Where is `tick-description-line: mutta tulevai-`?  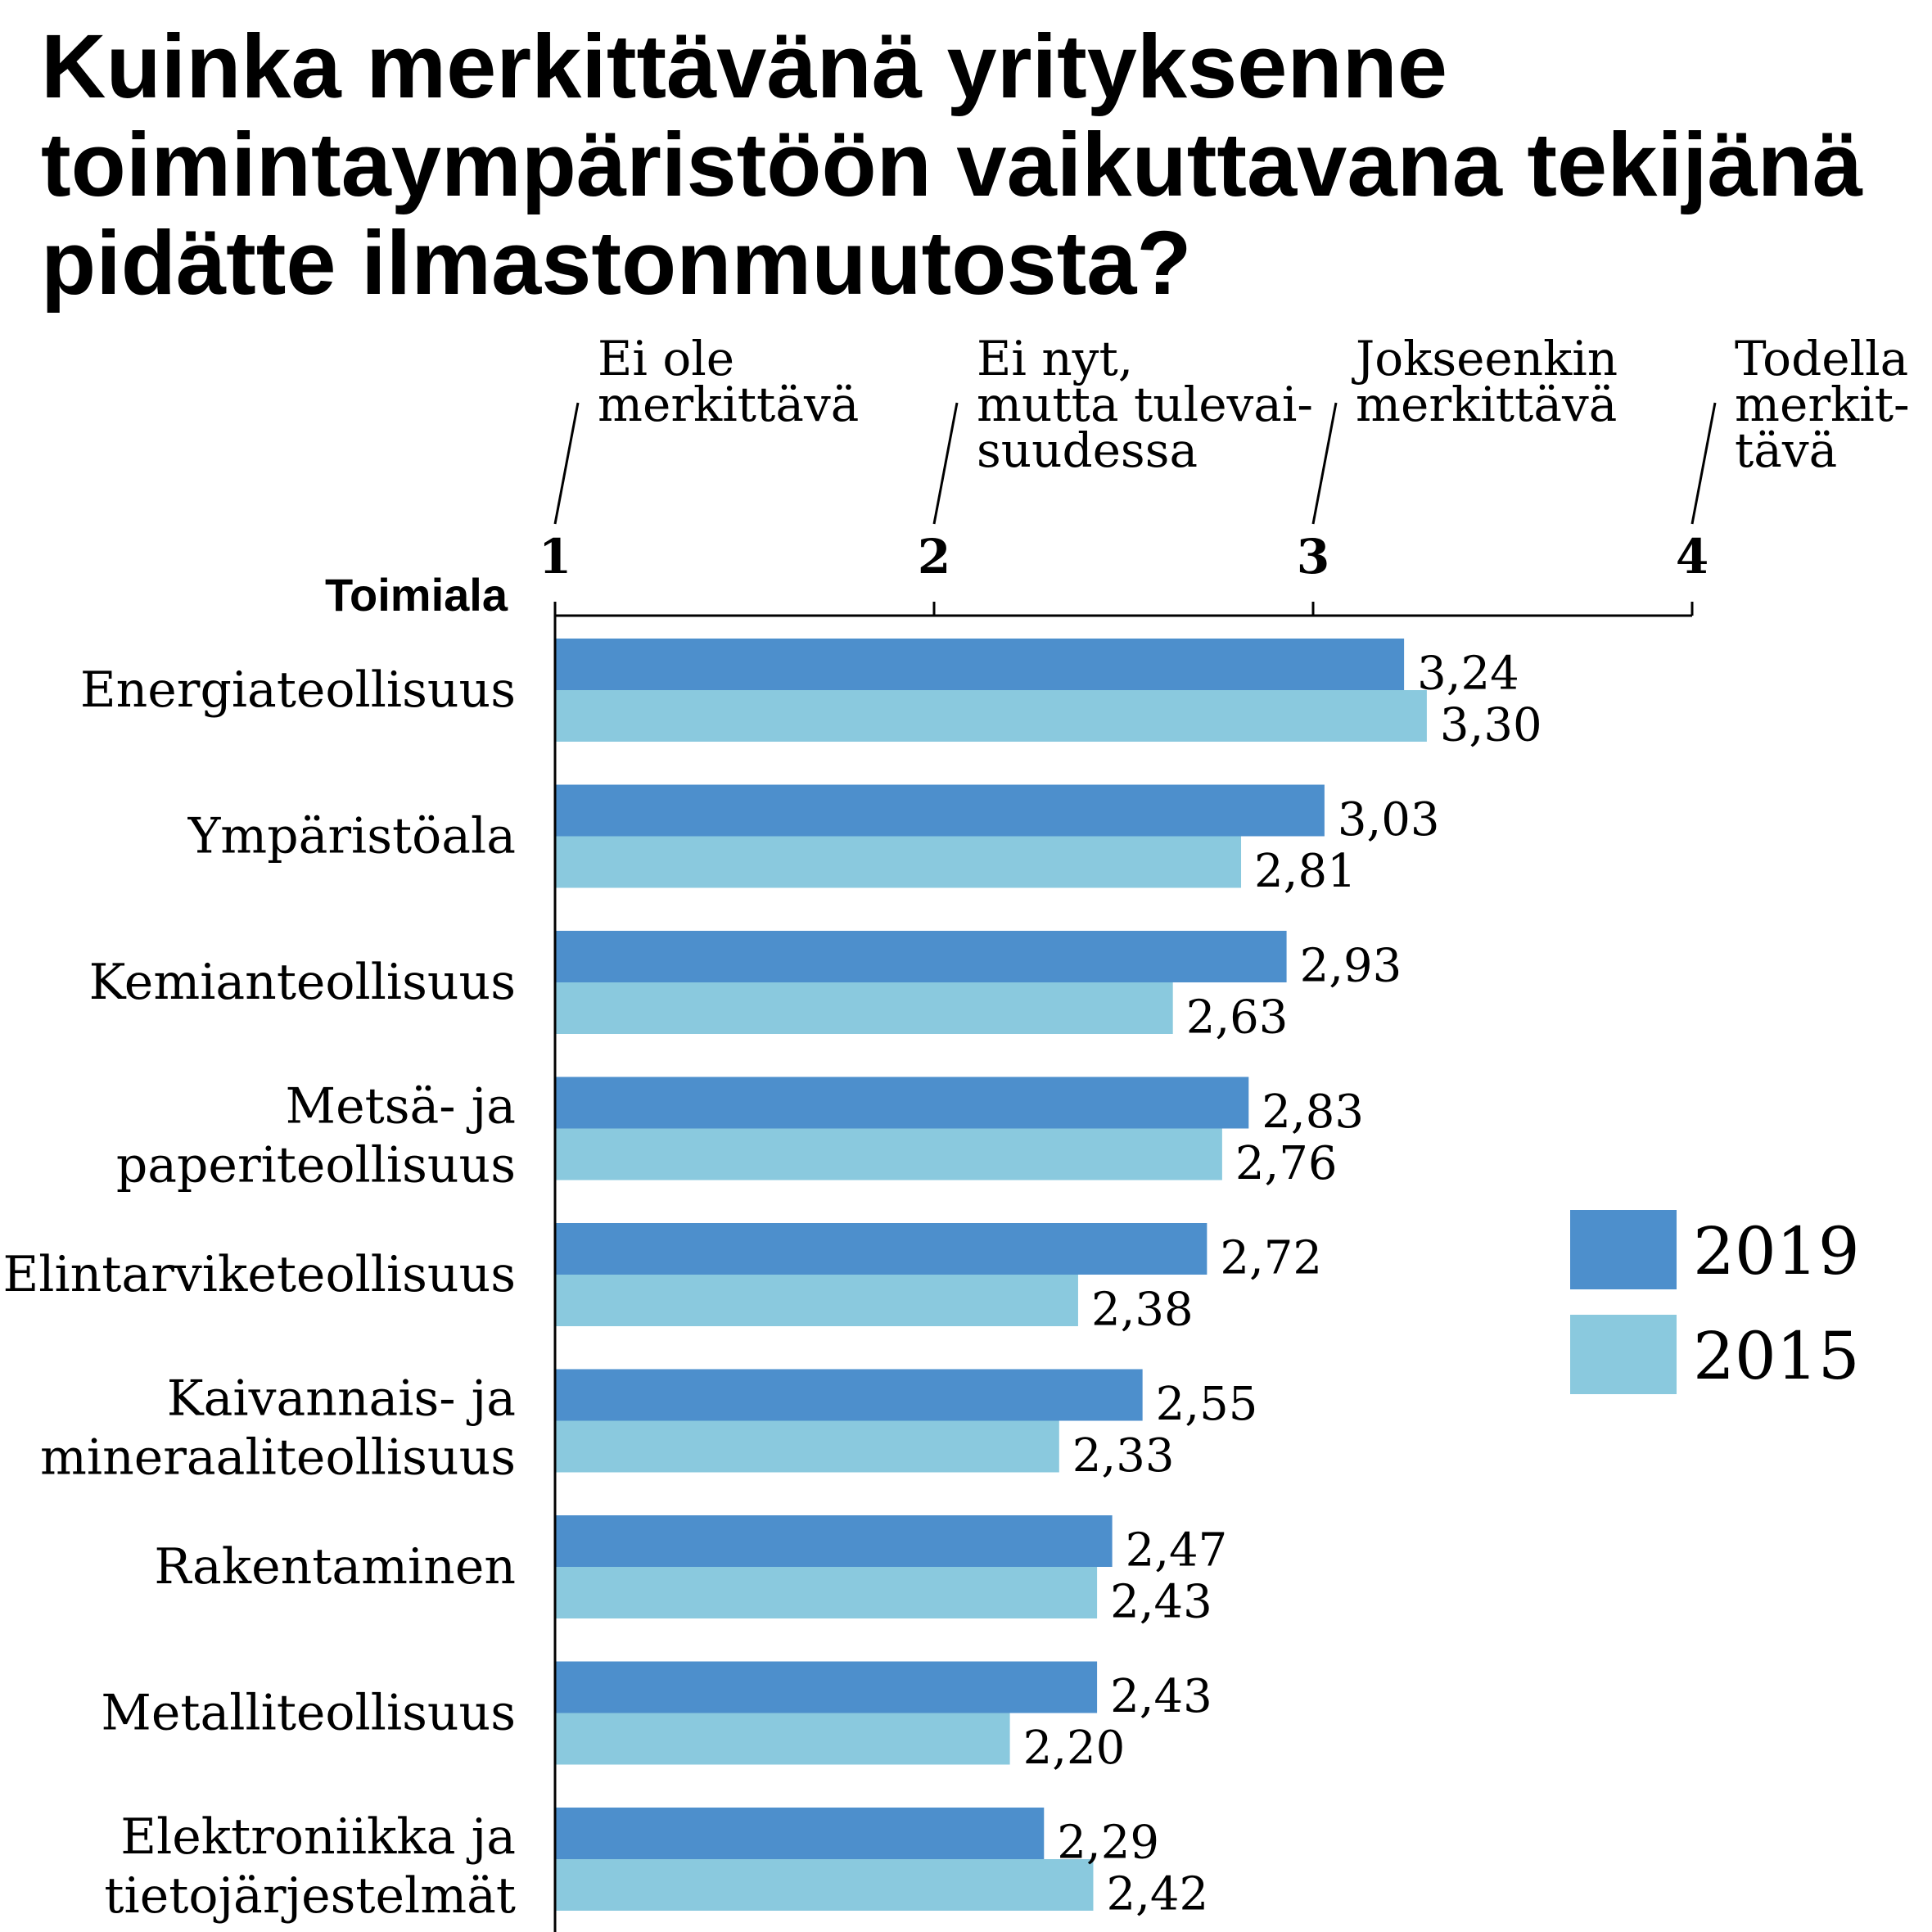
tick-description-line: mutta tulevai- is located at coordinates (1145, 404).